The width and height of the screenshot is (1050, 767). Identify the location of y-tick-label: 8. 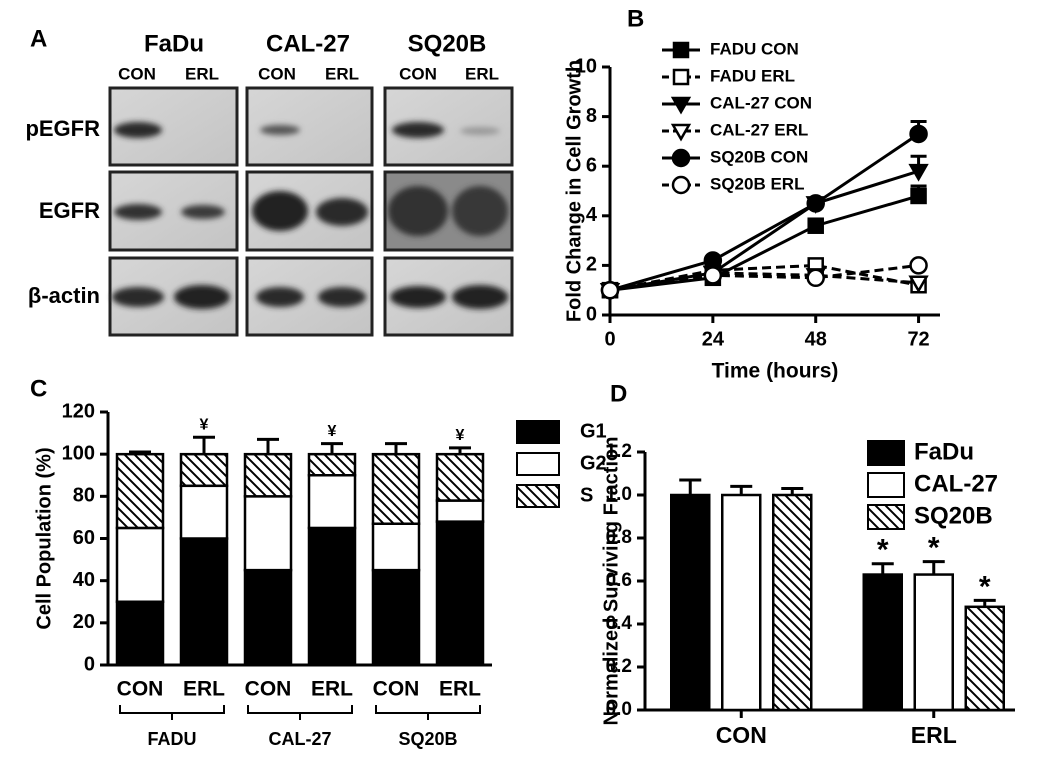
(591, 116).